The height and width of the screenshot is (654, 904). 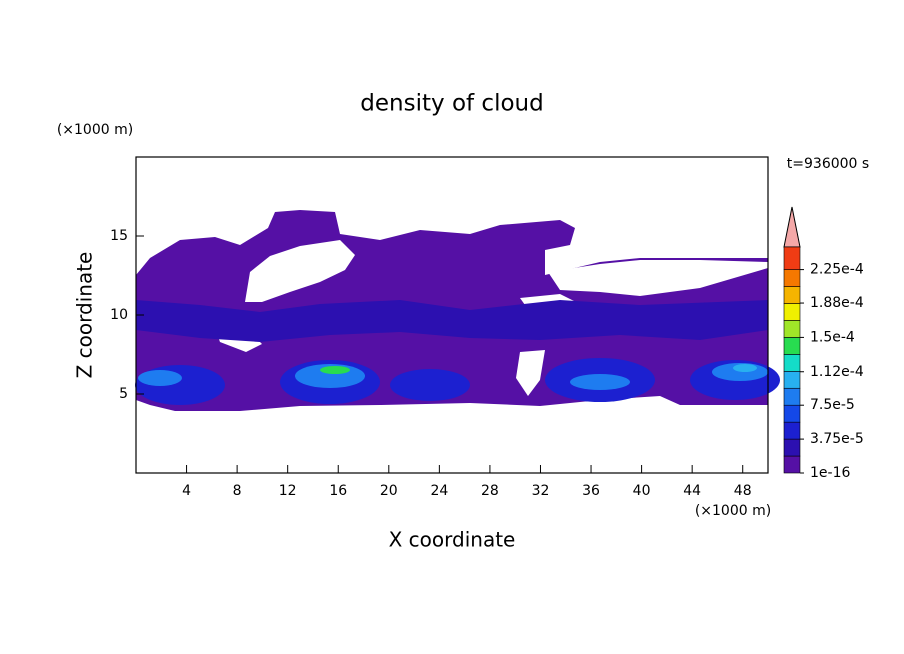 I want to click on y-unit: (×1000 m), so click(x=95, y=130).